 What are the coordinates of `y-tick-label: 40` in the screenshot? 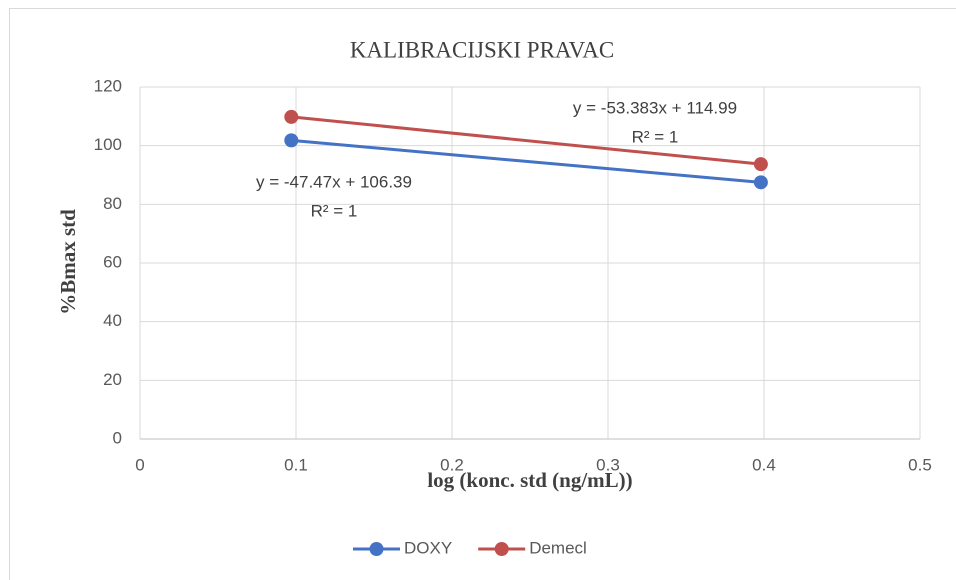 It's located at (112, 320).